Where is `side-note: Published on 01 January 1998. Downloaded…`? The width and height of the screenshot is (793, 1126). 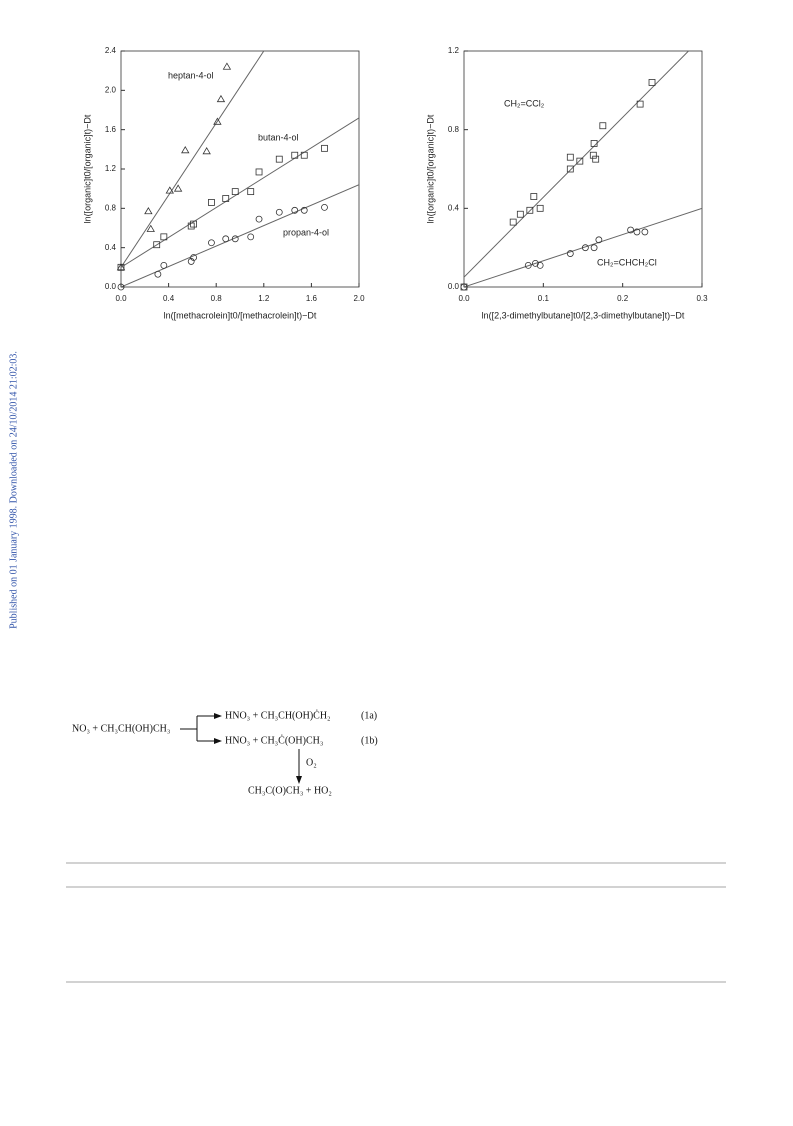
side-note: Published on 01 January 1998. Downloaded… is located at coordinates (13, 490).